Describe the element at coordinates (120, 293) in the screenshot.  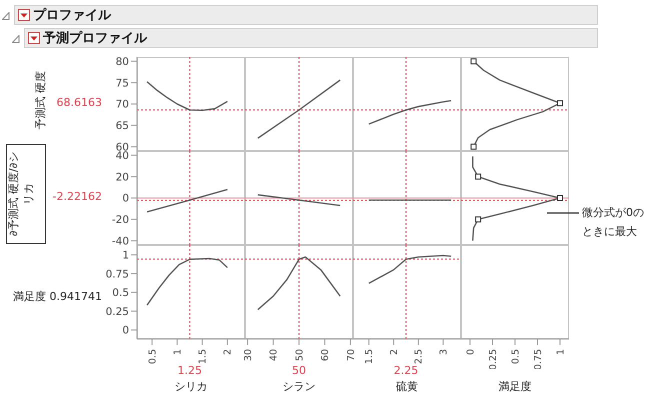
I see `y-tick-label: 0.5` at that location.